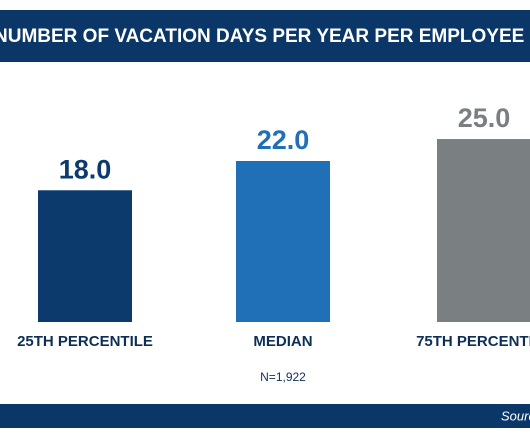 The width and height of the screenshot is (530, 442). What do you see at coordinates (484, 118) in the screenshot?
I see `value-label: 25.0` at bounding box center [484, 118].